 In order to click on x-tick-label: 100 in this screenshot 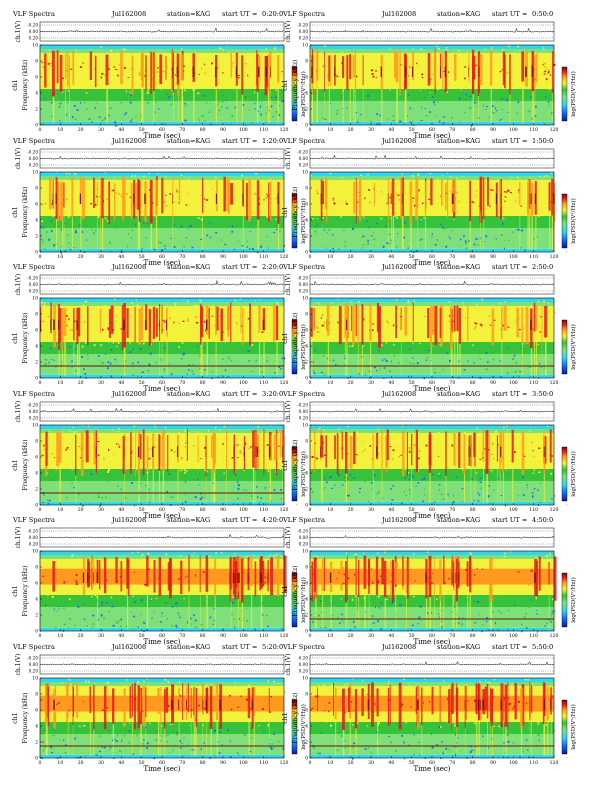, I will do `click(513, 510)`.